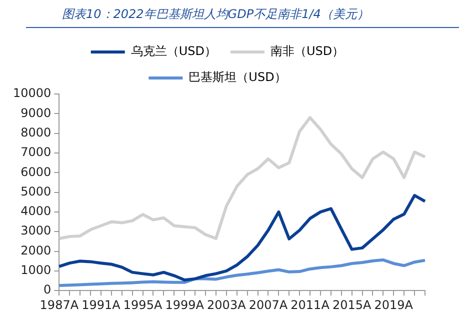 This screenshot has height=324, width=465. Describe the element at coordinates (36, 132) in the screenshot. I see `y-tick-label: 8000` at that location.